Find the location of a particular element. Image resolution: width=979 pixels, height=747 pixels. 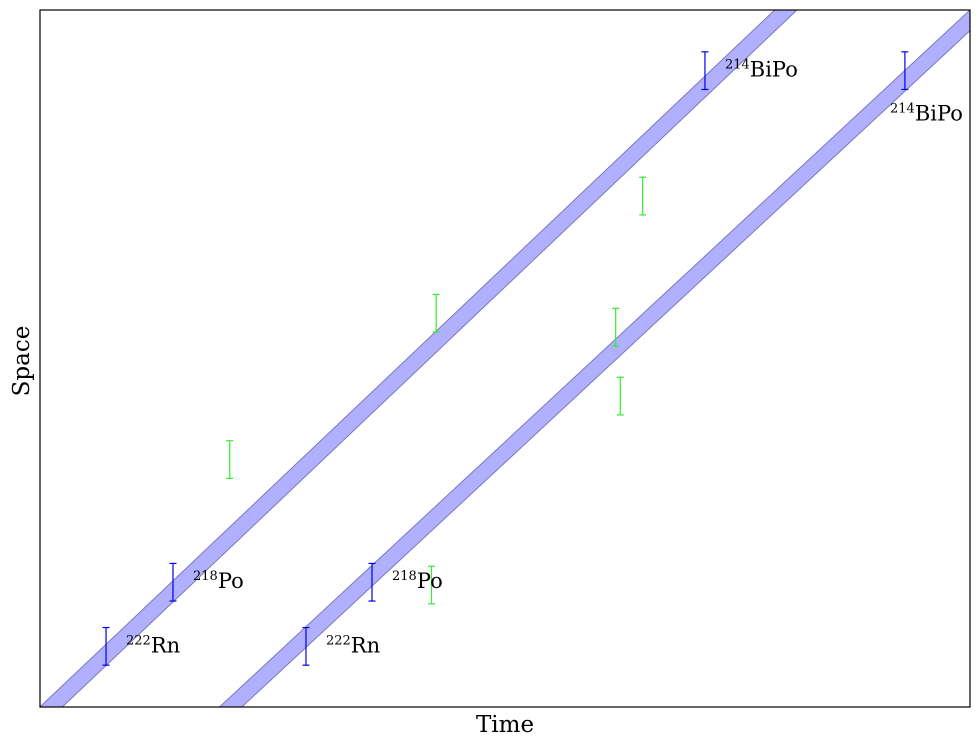

decay-label-5: 218Po is located at coordinates (417, 581).